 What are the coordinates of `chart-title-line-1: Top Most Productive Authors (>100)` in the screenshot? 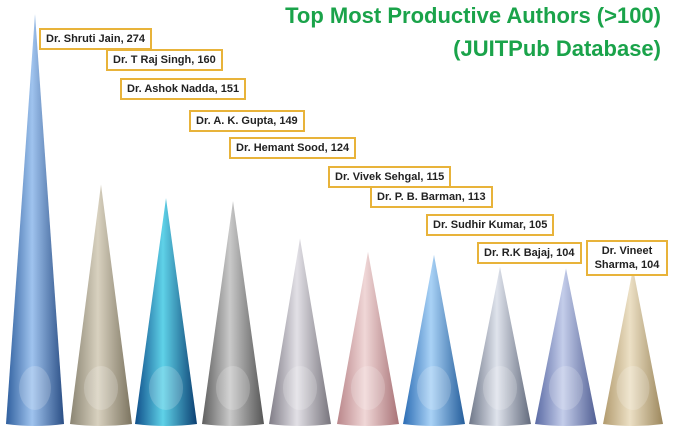 It's located at (473, 15).